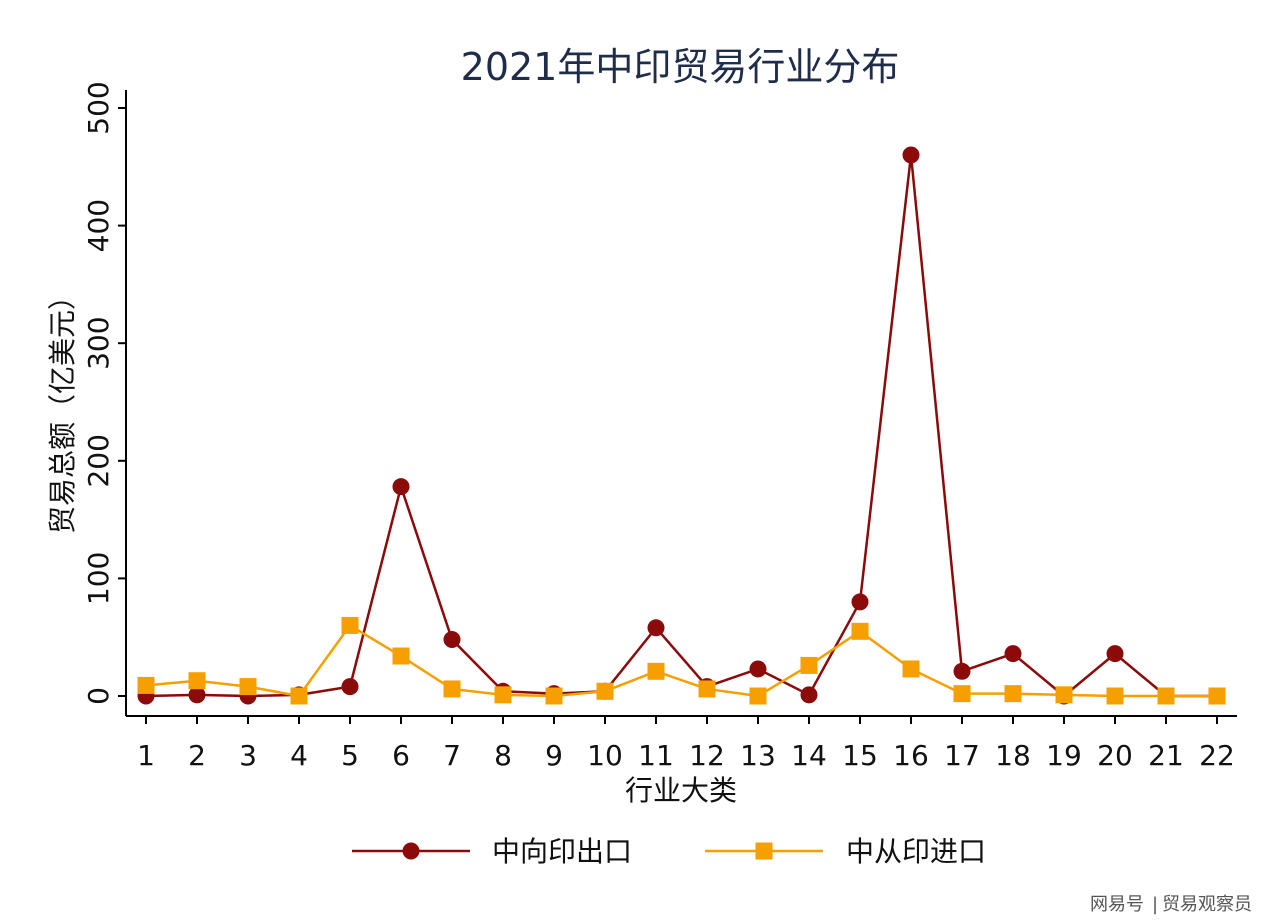 This screenshot has width=1270, height=924. Describe the element at coordinates (1064, 755) in the screenshot. I see `x-tick-label: 19` at that location.